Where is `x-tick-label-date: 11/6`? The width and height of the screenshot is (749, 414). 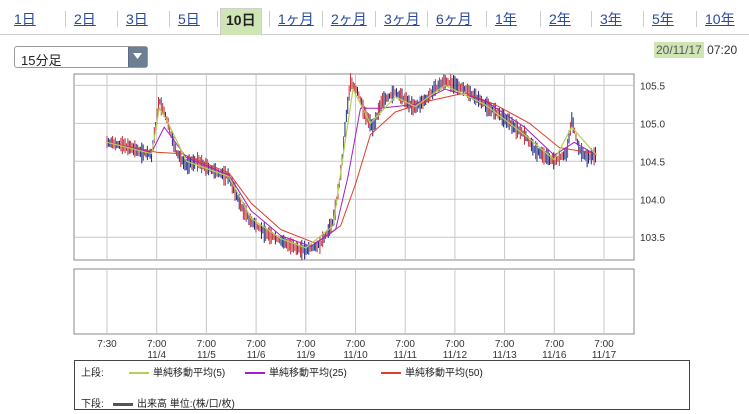 x-tick-label-date: 11/6 is located at coordinates (256, 355).